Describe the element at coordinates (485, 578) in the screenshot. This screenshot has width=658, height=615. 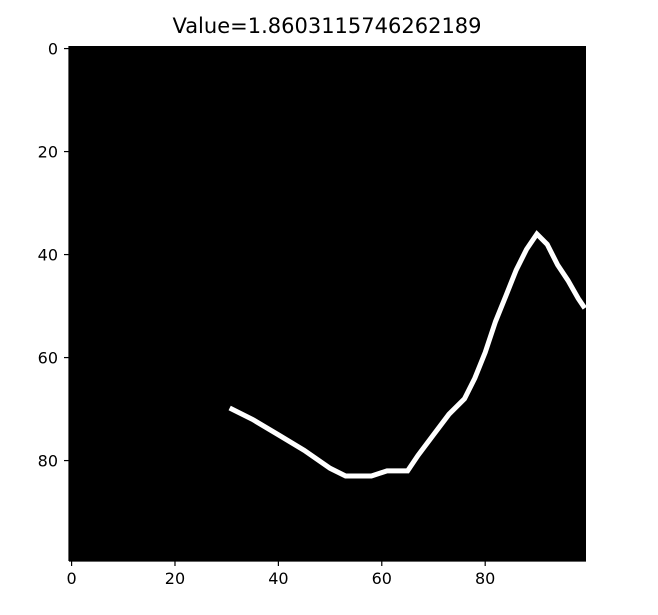
I see `x-tick-label: 80` at that location.